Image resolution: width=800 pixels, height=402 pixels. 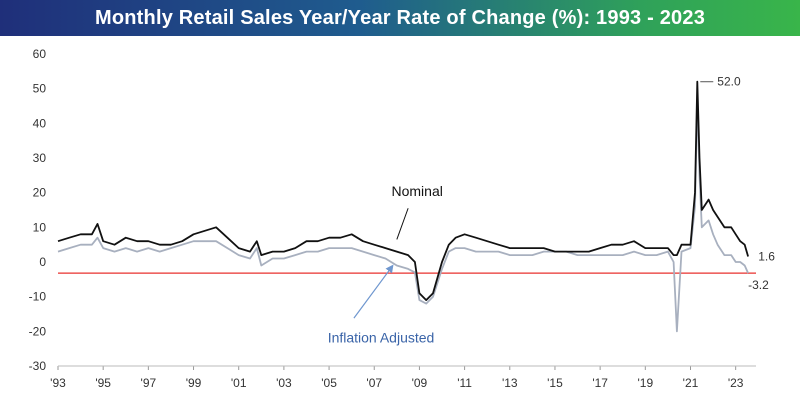 I want to click on y-tick-label: 60, so click(x=40, y=54).